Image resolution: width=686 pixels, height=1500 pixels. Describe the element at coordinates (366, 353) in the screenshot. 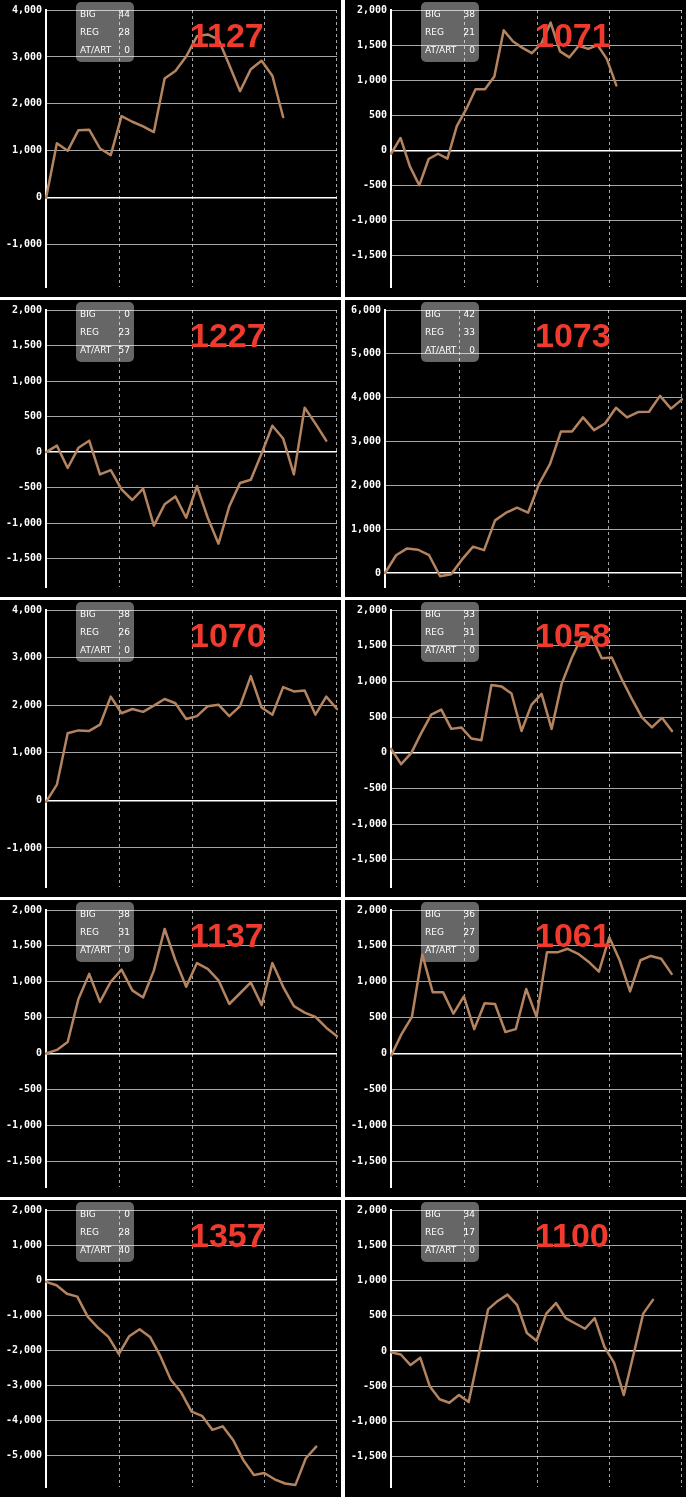

I see `y-tick-label: 5,000` at that location.